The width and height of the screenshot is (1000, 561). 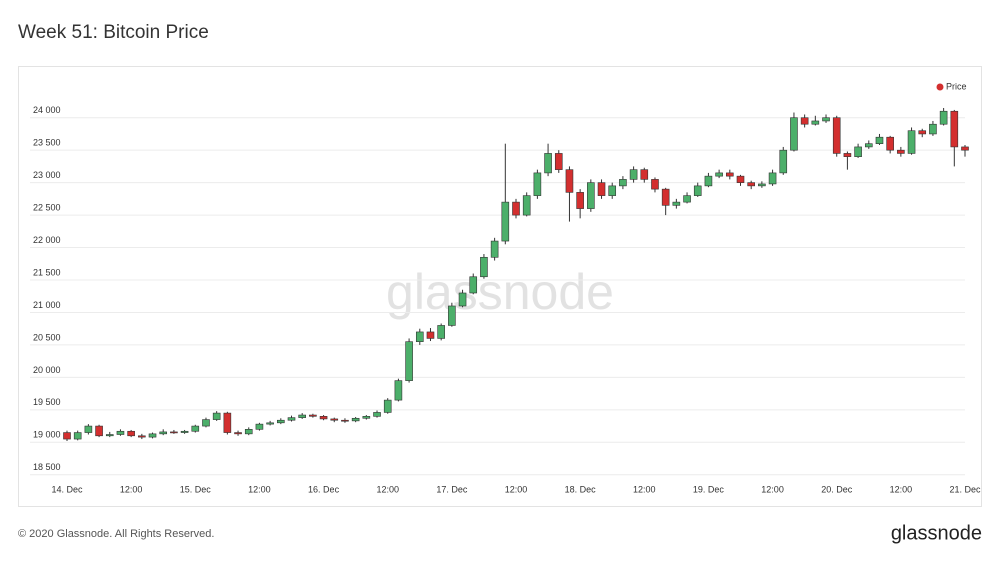 What do you see at coordinates (47, 337) in the screenshot?
I see `y-tick-label: 20 500` at bounding box center [47, 337].